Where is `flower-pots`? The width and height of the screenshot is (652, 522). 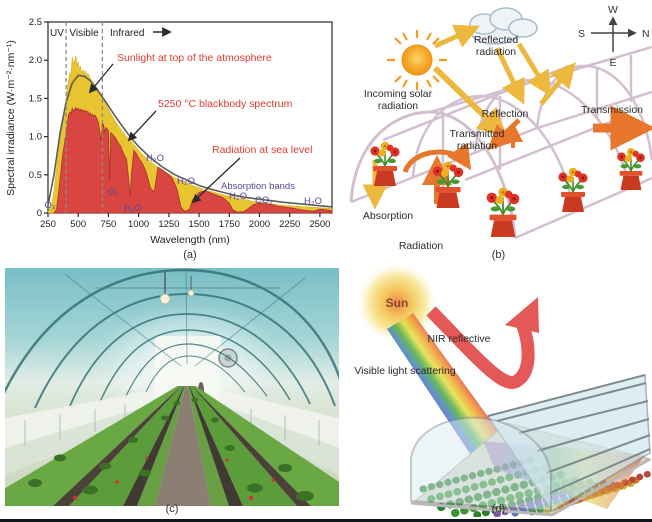
flower-pots is located at coordinates (507, 189).